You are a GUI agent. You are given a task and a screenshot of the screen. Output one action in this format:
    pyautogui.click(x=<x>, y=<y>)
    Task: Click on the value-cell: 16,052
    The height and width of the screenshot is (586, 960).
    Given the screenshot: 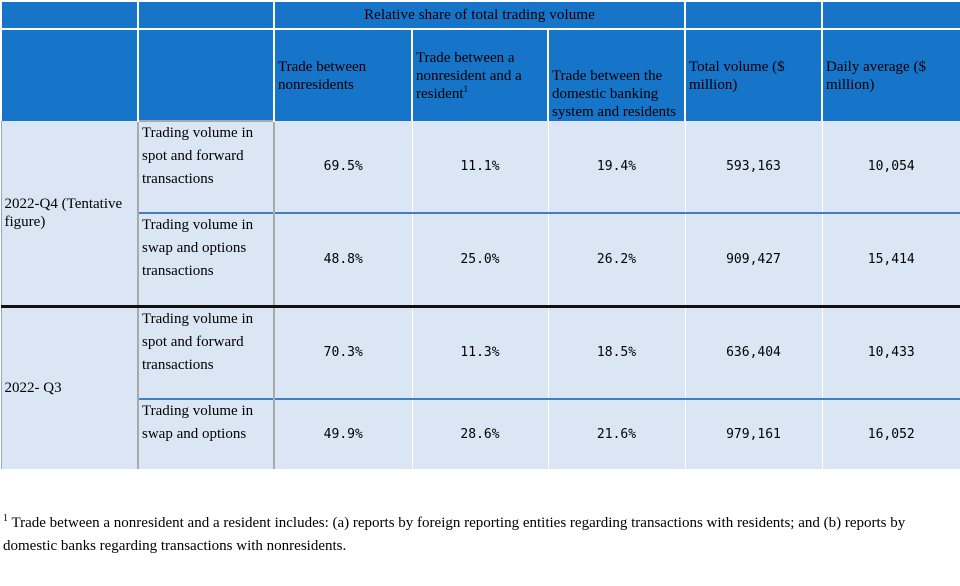 What is the action you would take?
    pyautogui.click(x=890, y=433)
    